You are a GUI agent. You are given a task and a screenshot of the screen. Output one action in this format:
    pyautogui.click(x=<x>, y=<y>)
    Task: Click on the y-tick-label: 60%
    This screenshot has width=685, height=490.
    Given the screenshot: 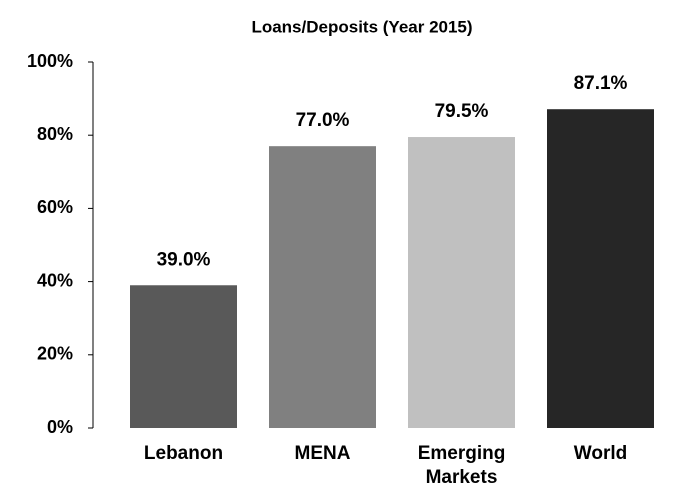 What is the action you would take?
    pyautogui.click(x=55, y=207)
    